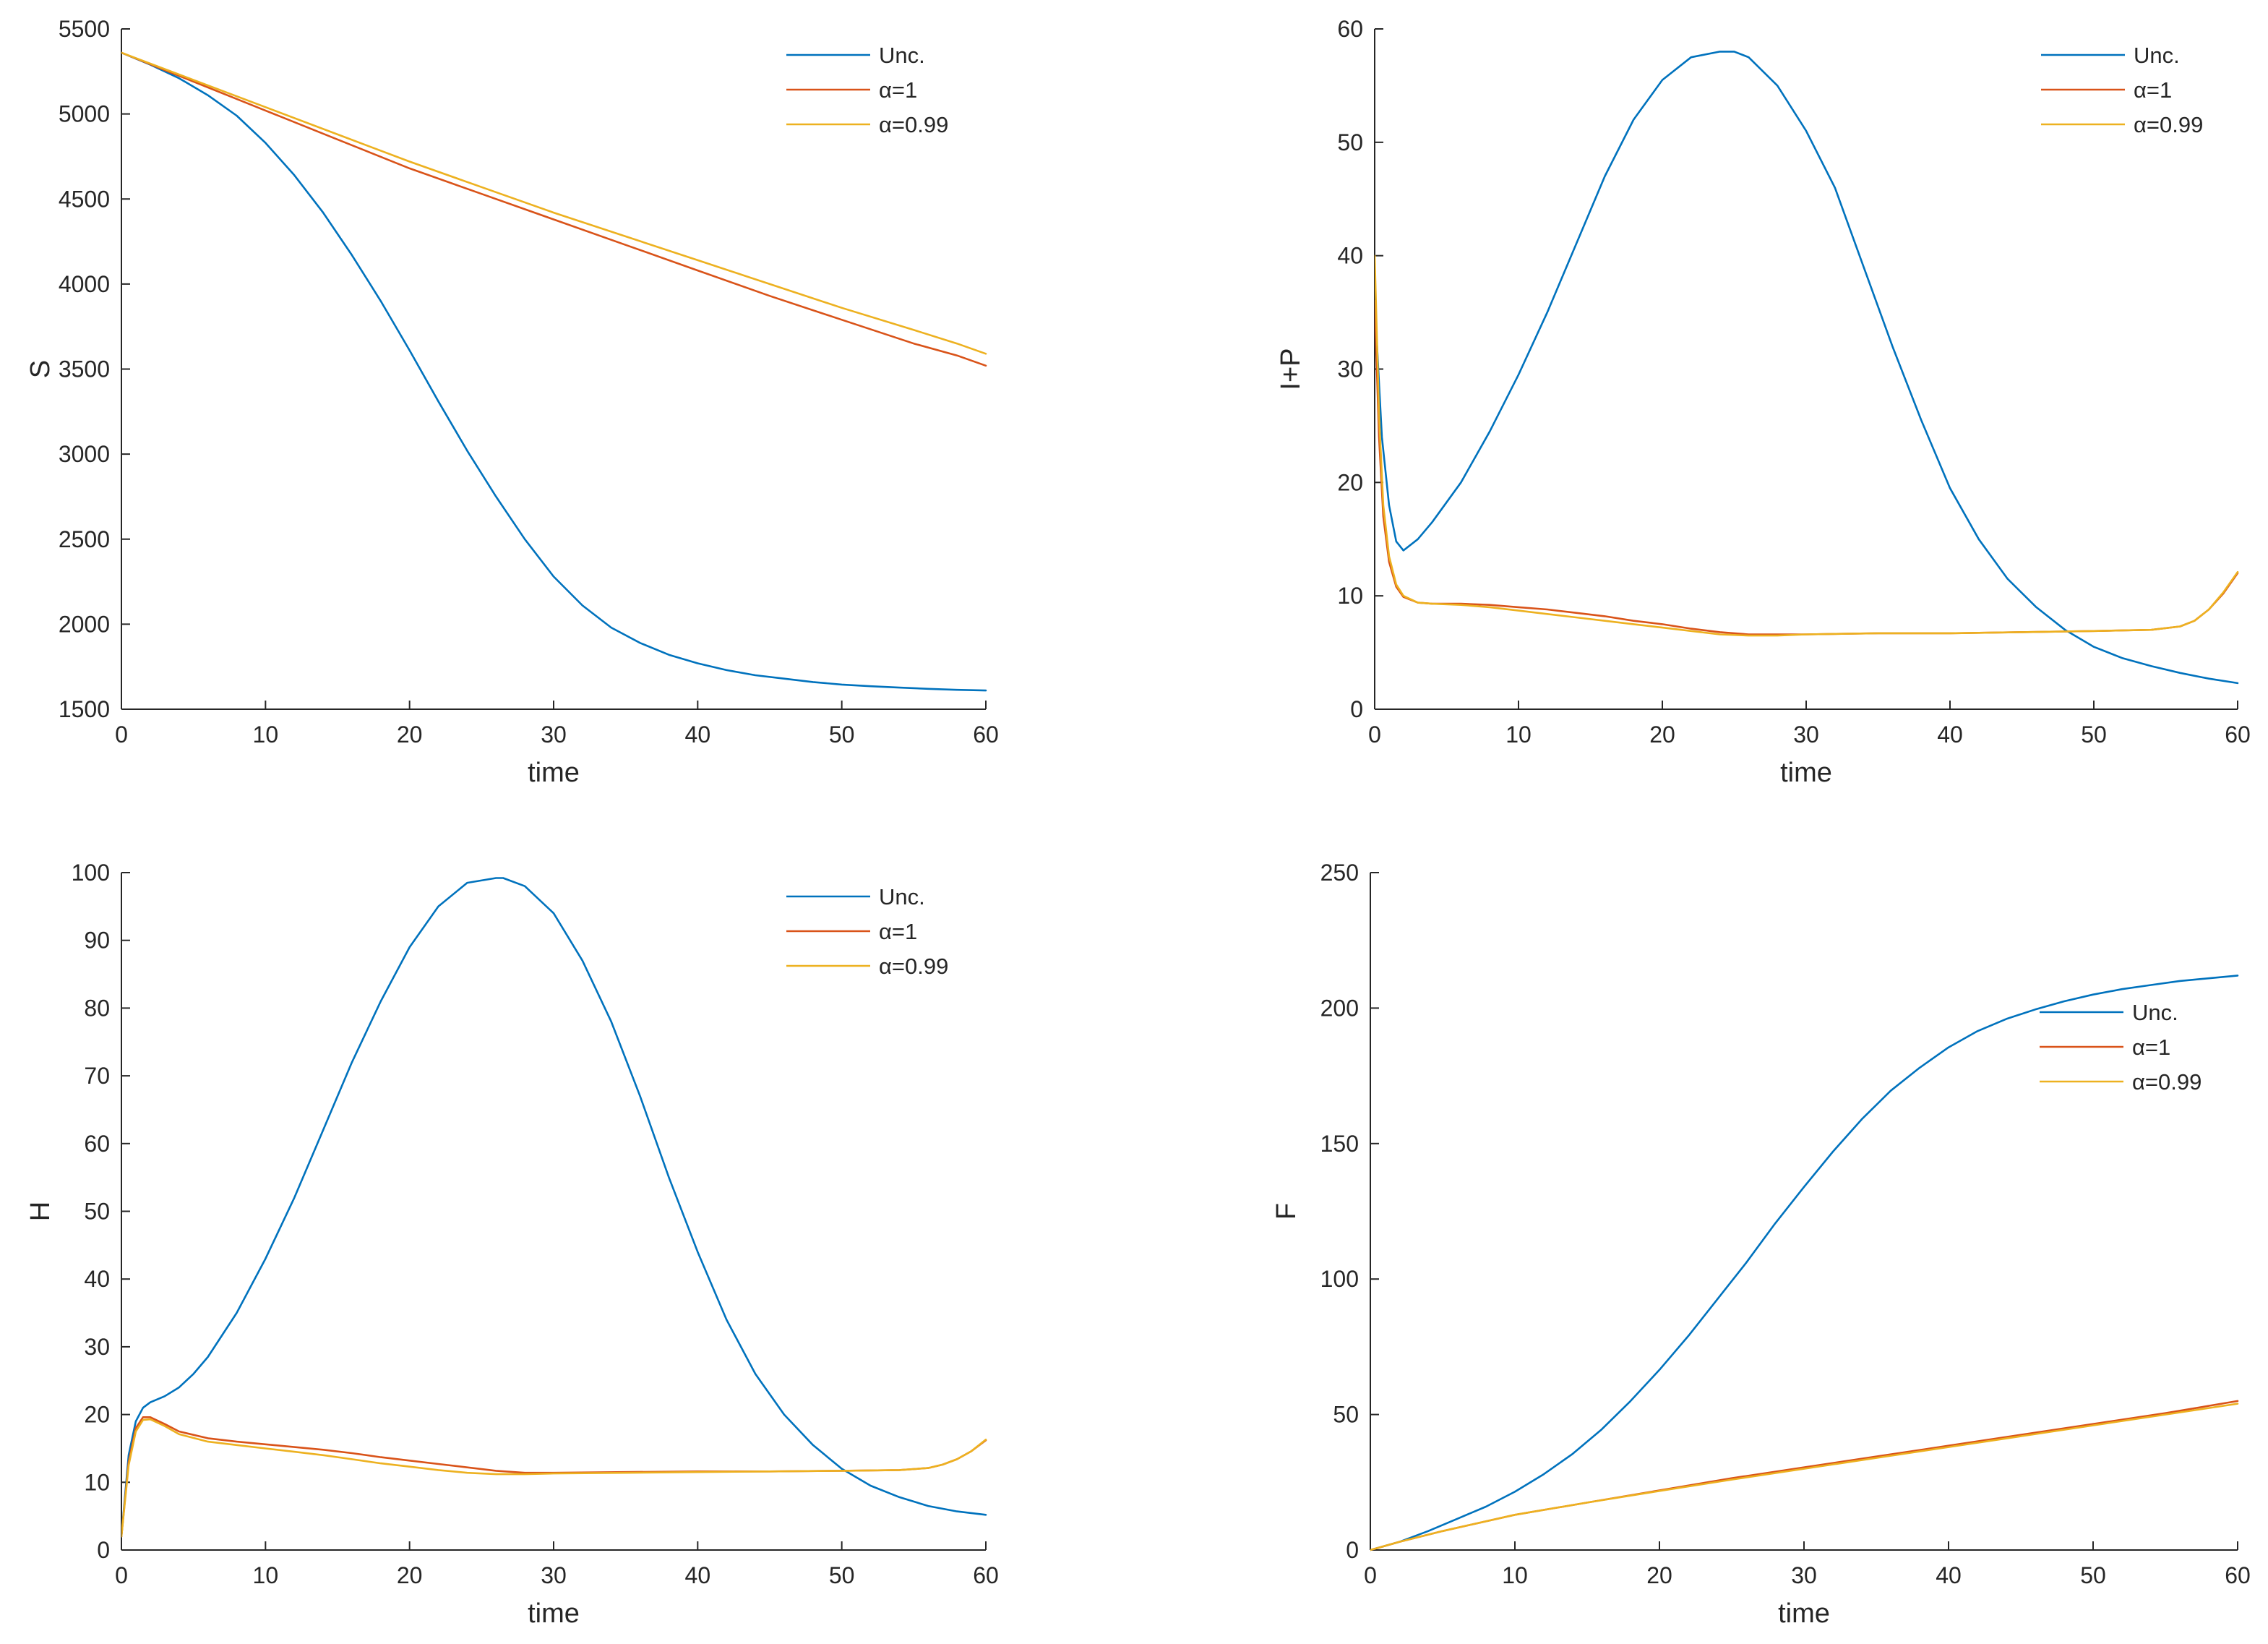  Describe the element at coordinates (40, 1211) in the screenshot. I see `y-axis-label: H` at that location.